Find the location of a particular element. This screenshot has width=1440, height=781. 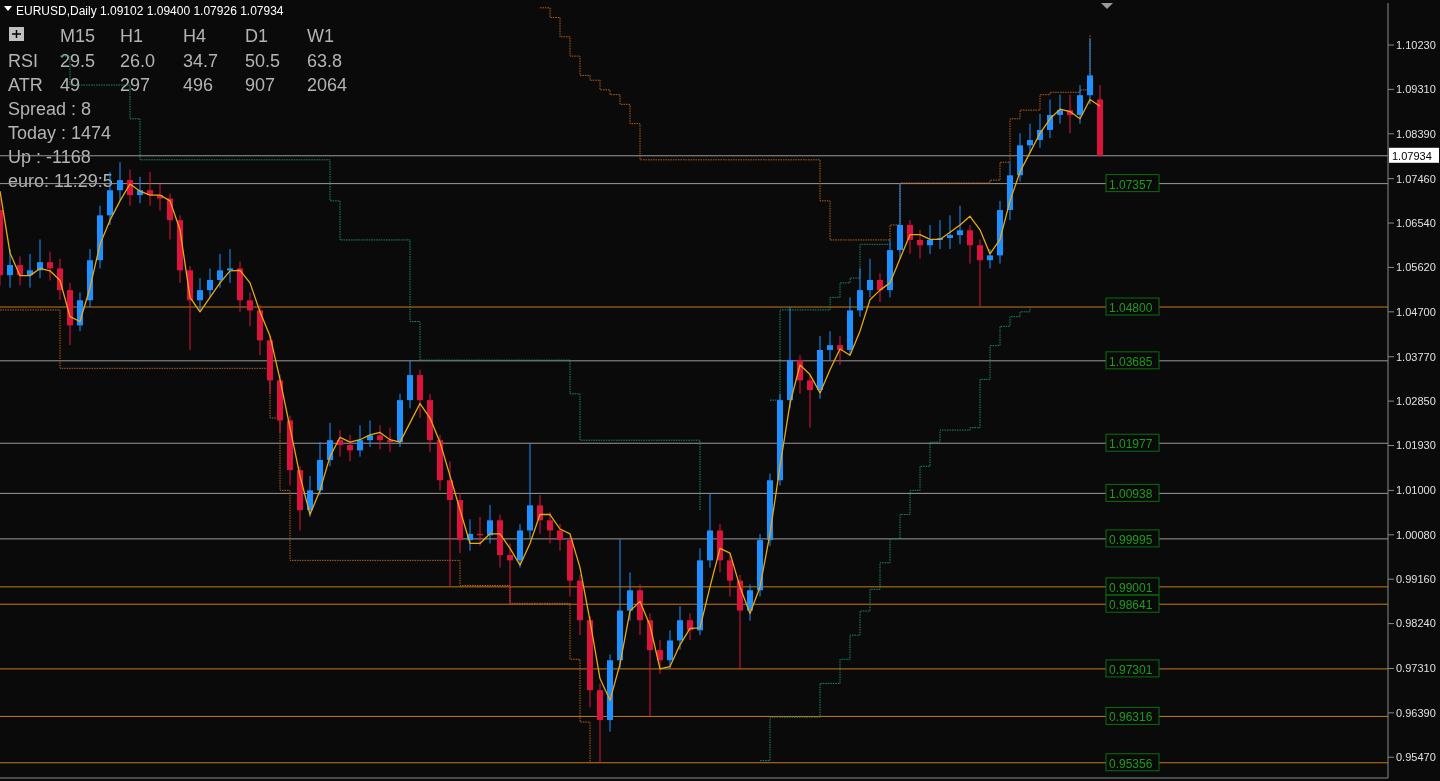

y-tick-label: 1.08390 is located at coordinates (1416, 133).